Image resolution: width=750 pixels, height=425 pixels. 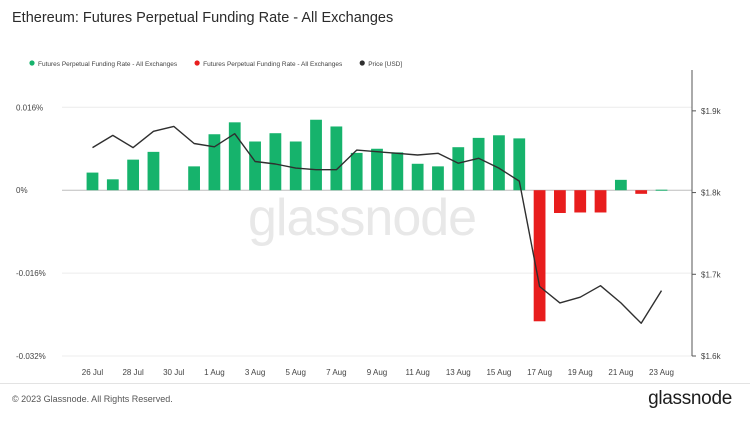 What do you see at coordinates (498, 372) in the screenshot?
I see `x-tick-label: 15 Aug` at bounding box center [498, 372].